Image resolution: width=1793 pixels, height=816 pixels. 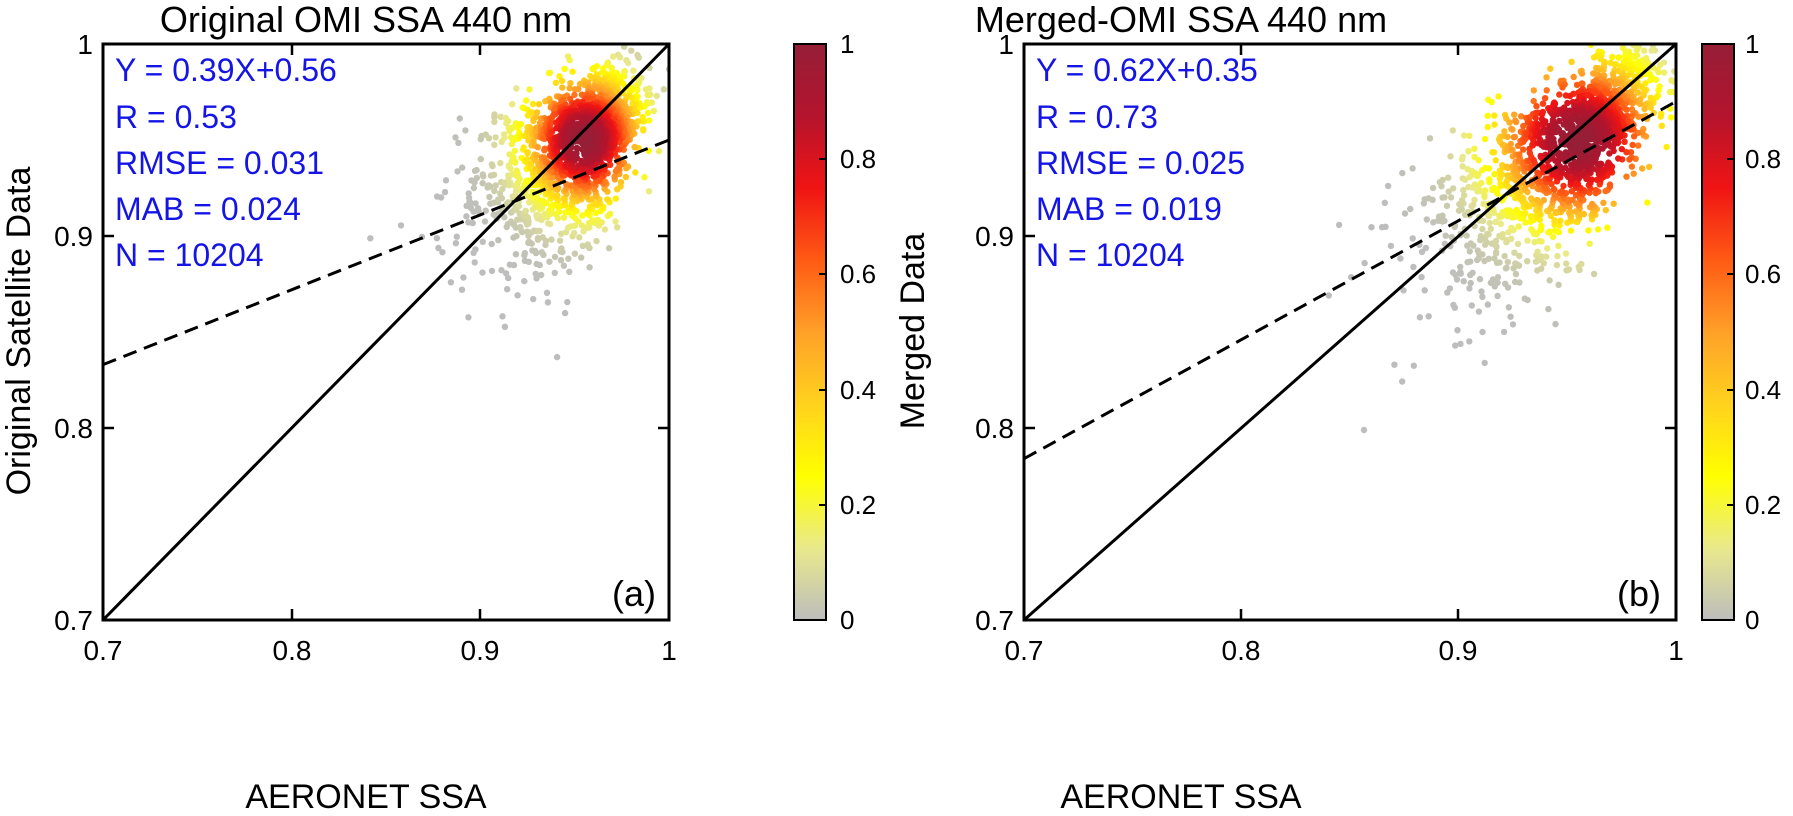 I want to click on colorbar-label-a-0: 0, so click(x=847, y=620).